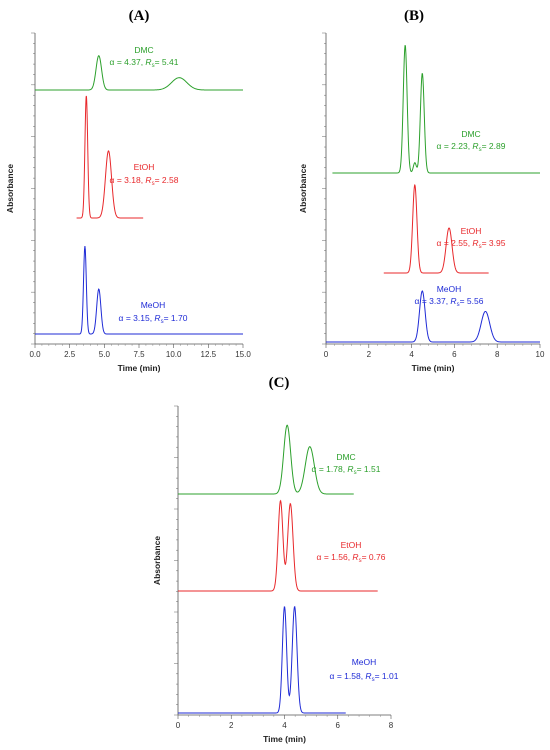 Image resolution: width=550 pixels, height=750 pixels. Describe the element at coordinates (279, 383) in the screenshot. I see `panel-label: (C)` at that location.